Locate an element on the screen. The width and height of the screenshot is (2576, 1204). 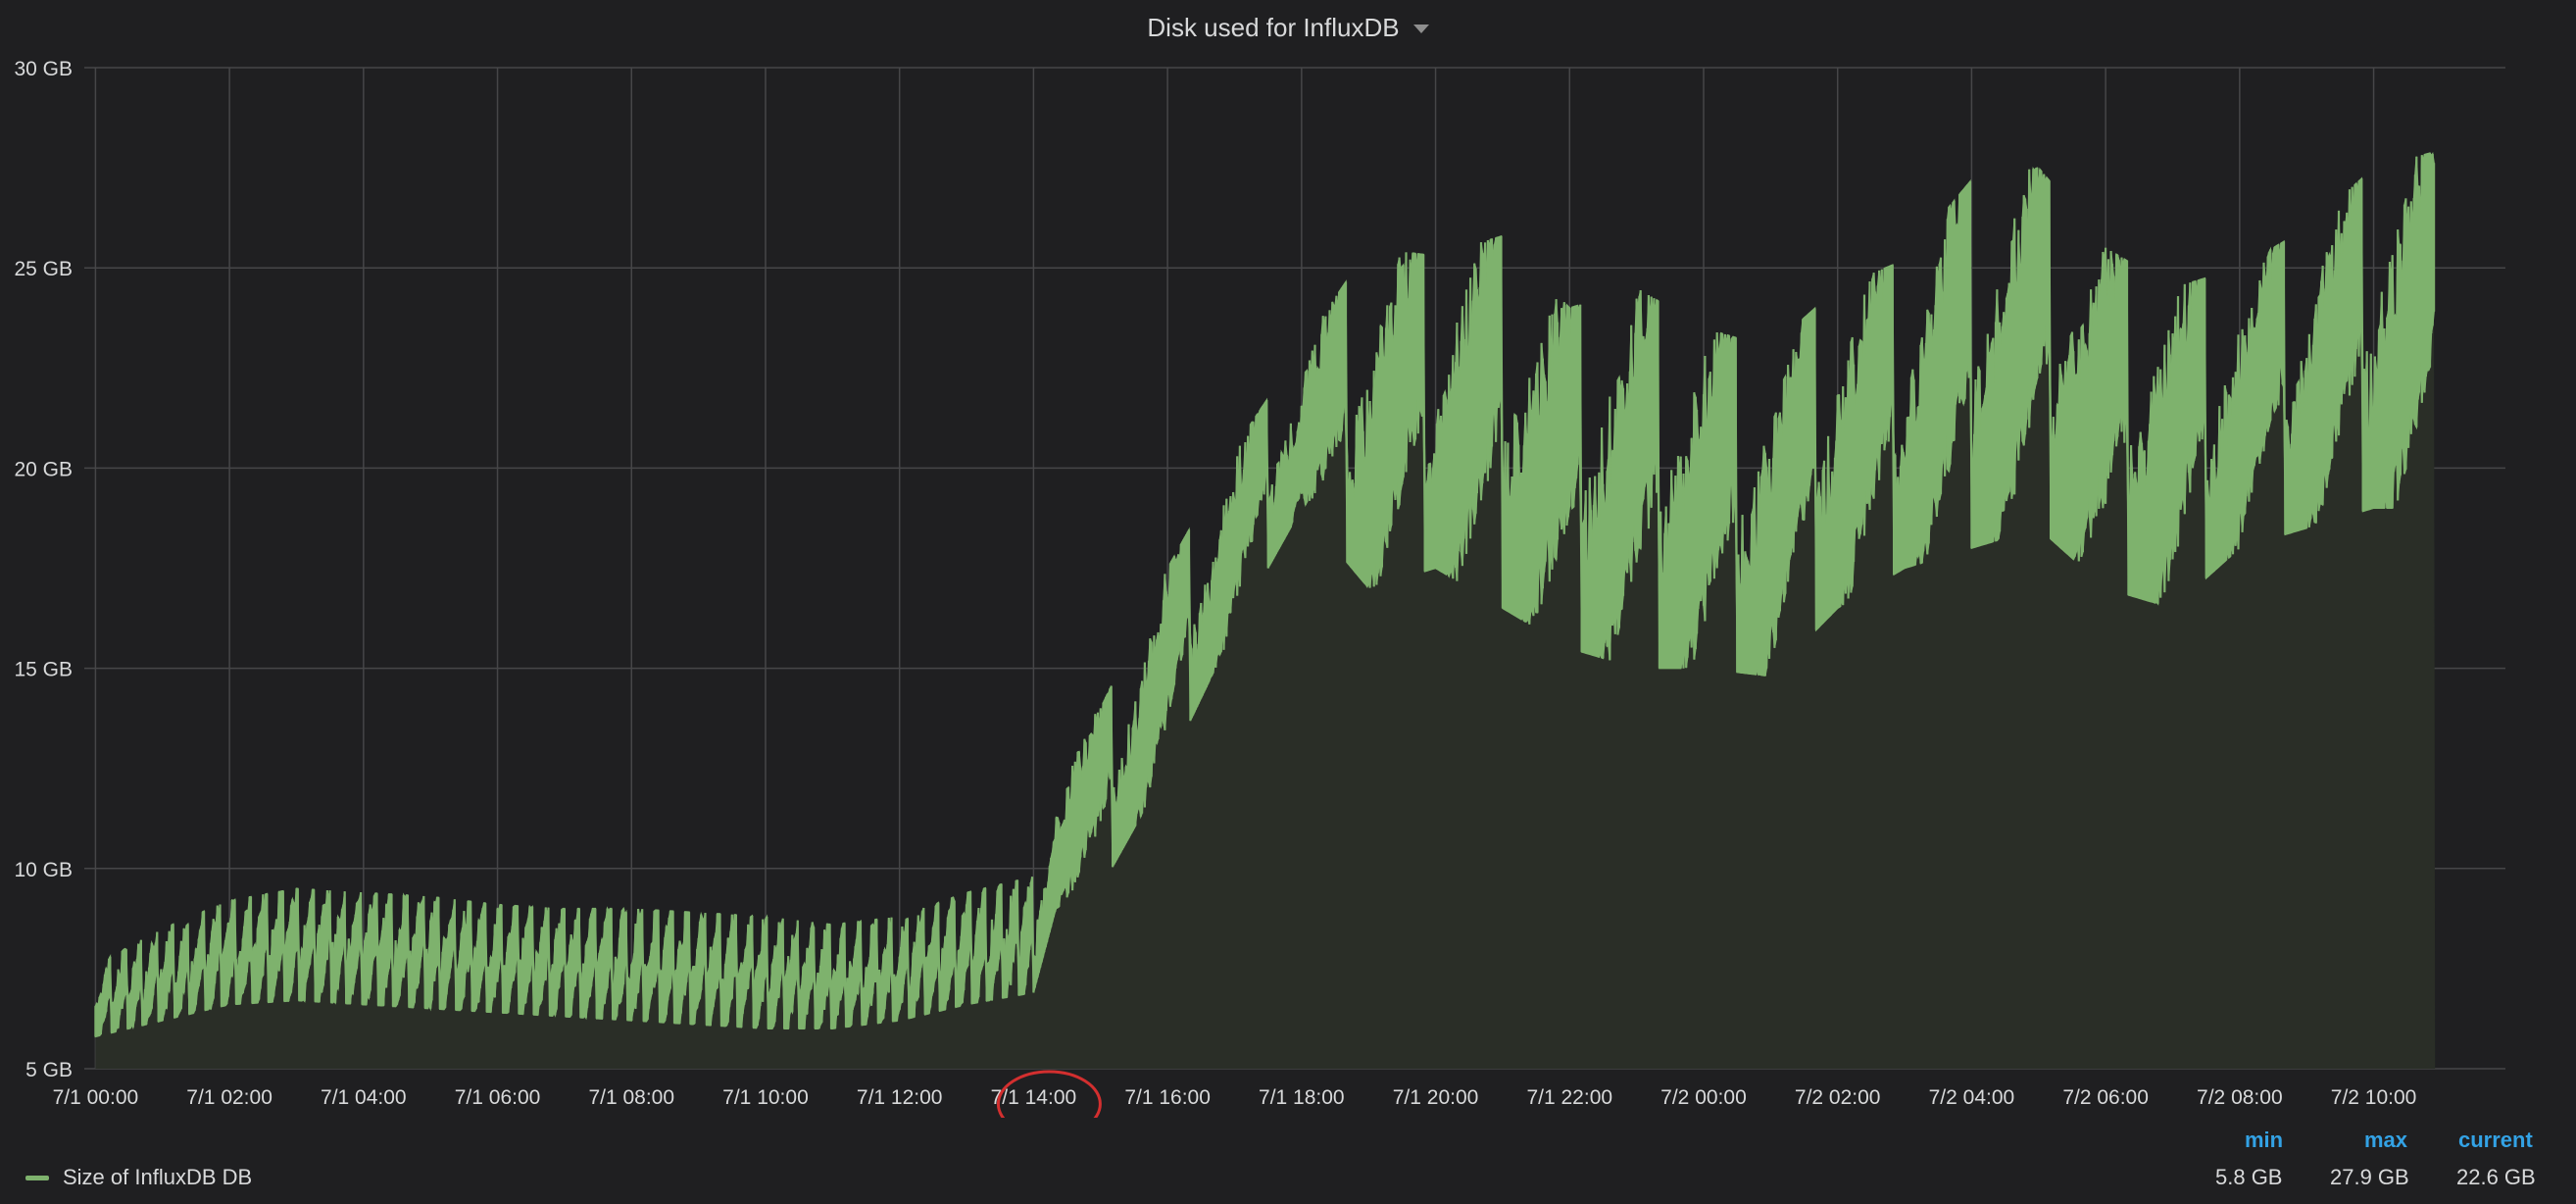
panel-title: Disk used for InfluxDB is located at coordinates (1273, 27).